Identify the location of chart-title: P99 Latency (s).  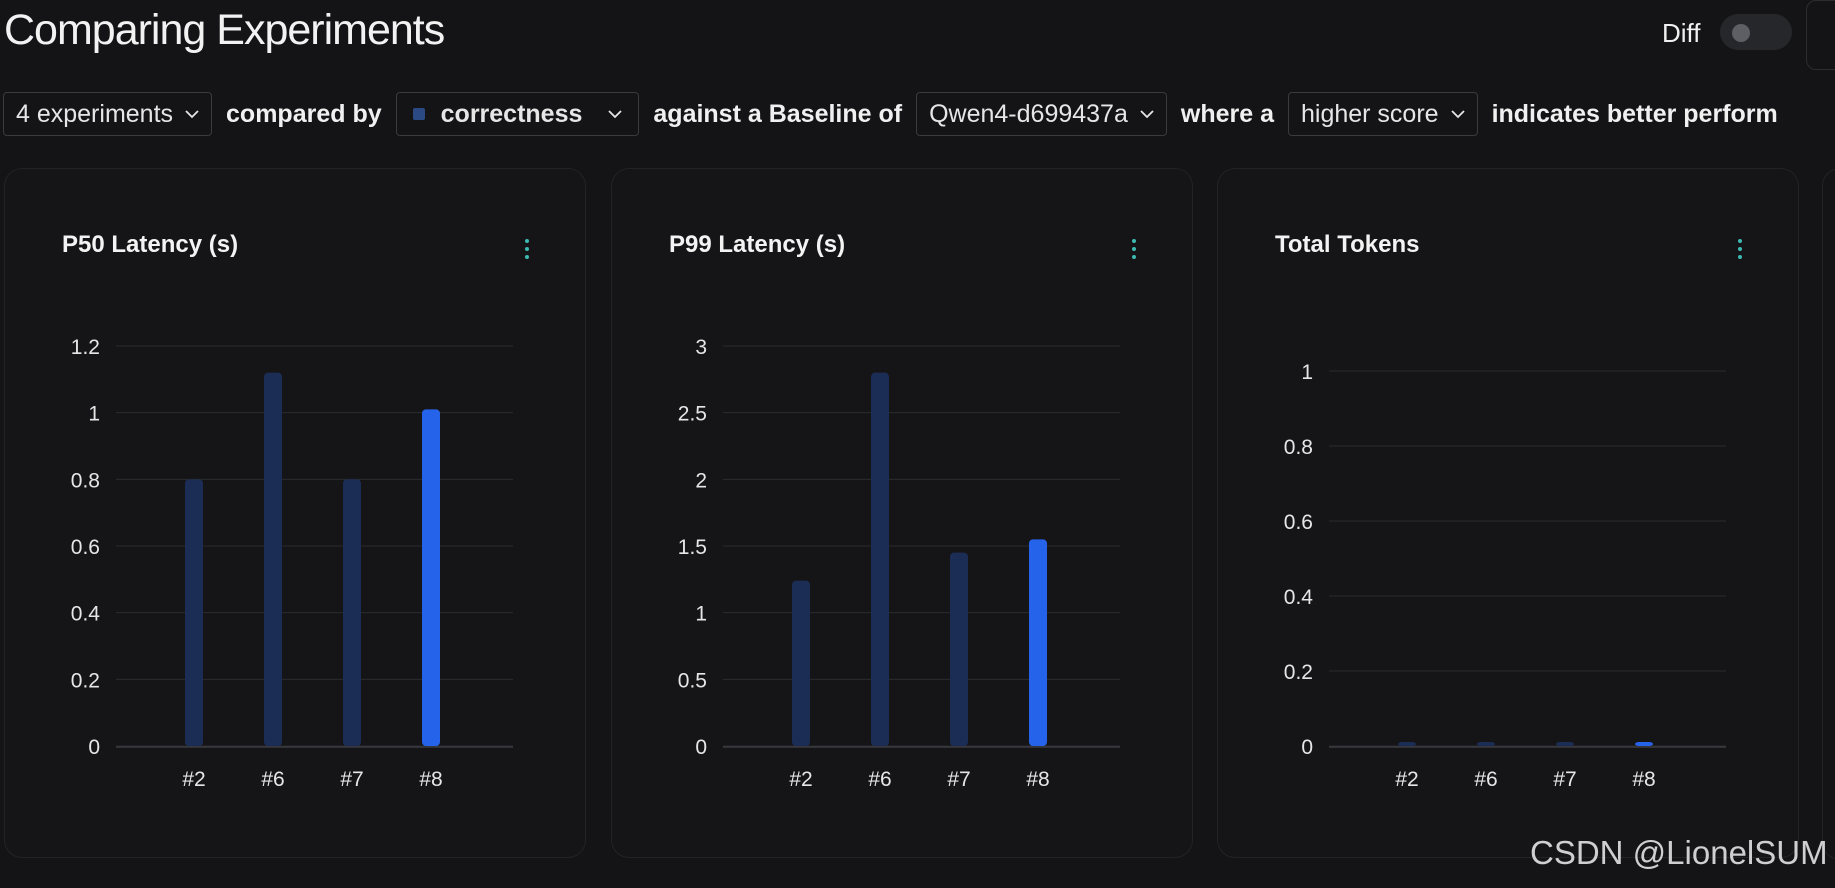
(757, 244).